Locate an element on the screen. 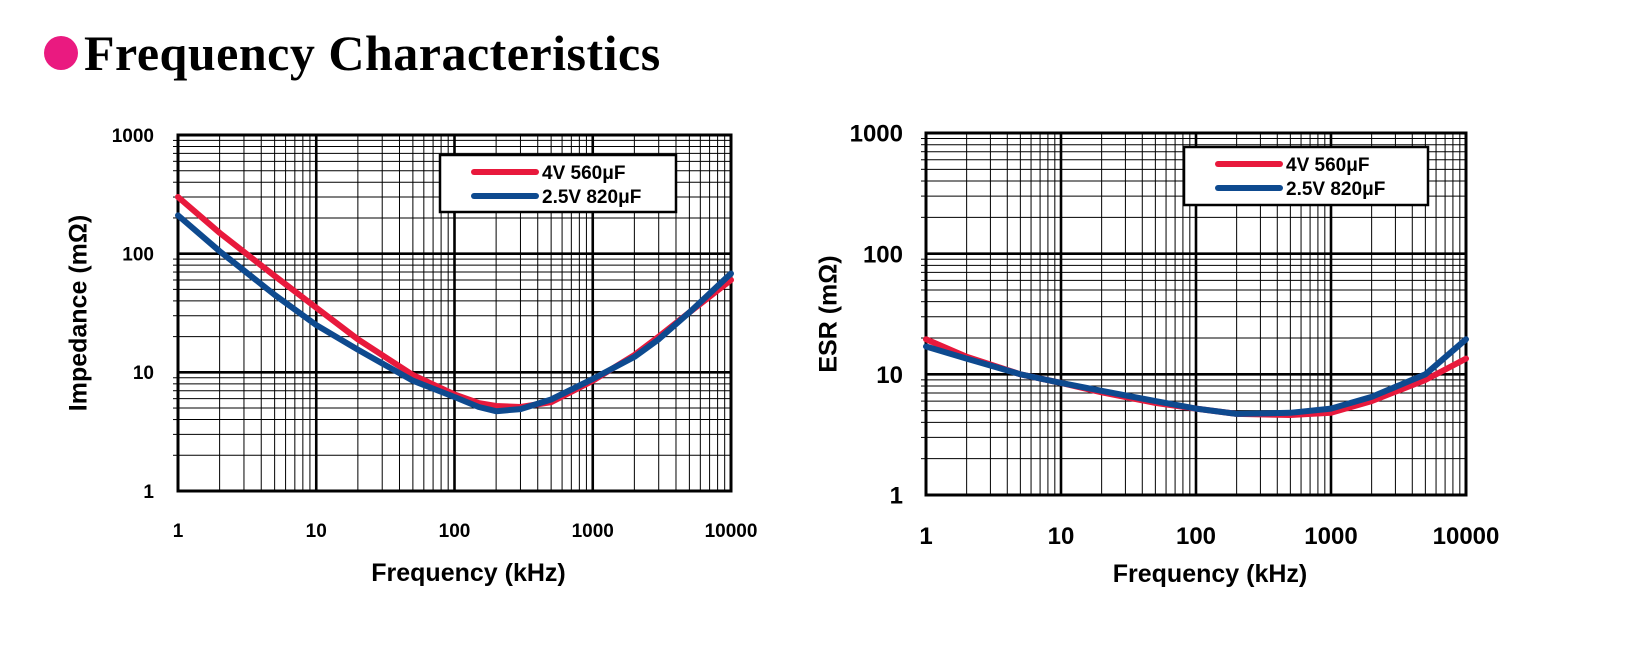  y-axis-label: ESR (mΩ) is located at coordinates (829, 313).